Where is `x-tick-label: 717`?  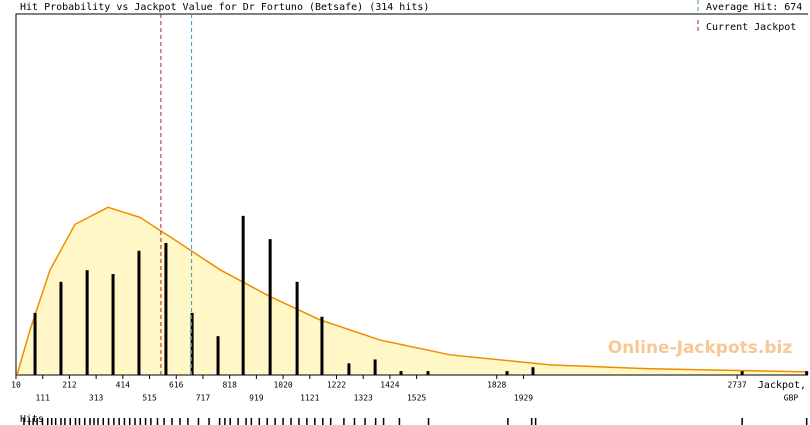 x-tick-label: 717 is located at coordinates (203, 398).